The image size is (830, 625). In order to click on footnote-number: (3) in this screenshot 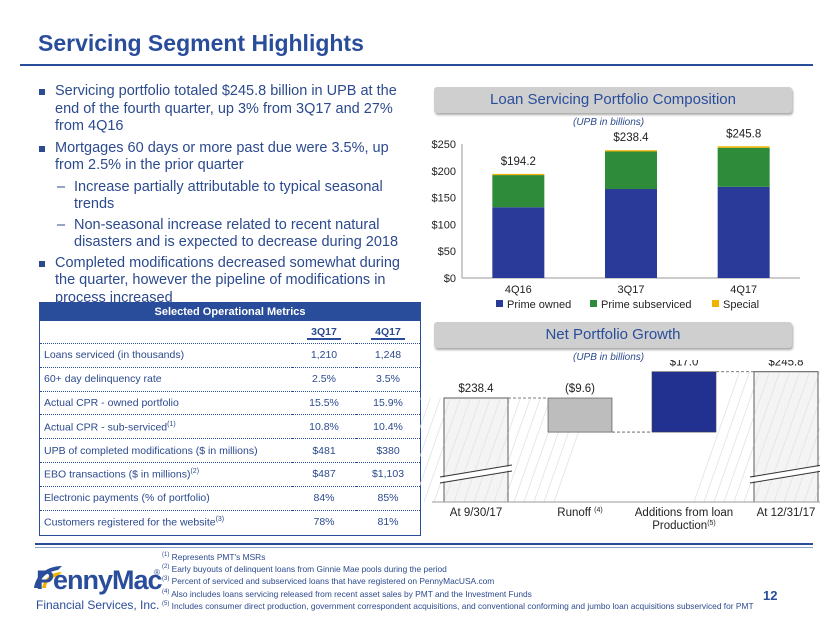, I will do `click(165, 579)`.